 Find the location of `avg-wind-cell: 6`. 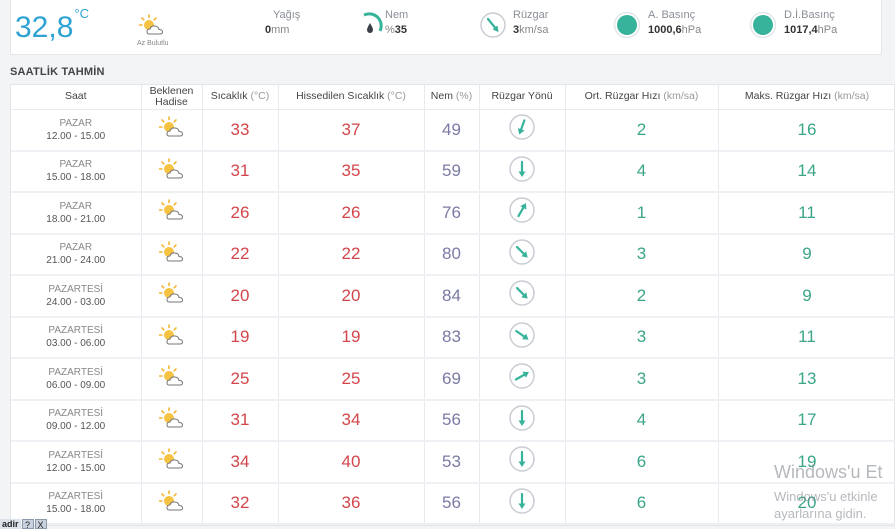

avg-wind-cell: 6 is located at coordinates (642, 503).